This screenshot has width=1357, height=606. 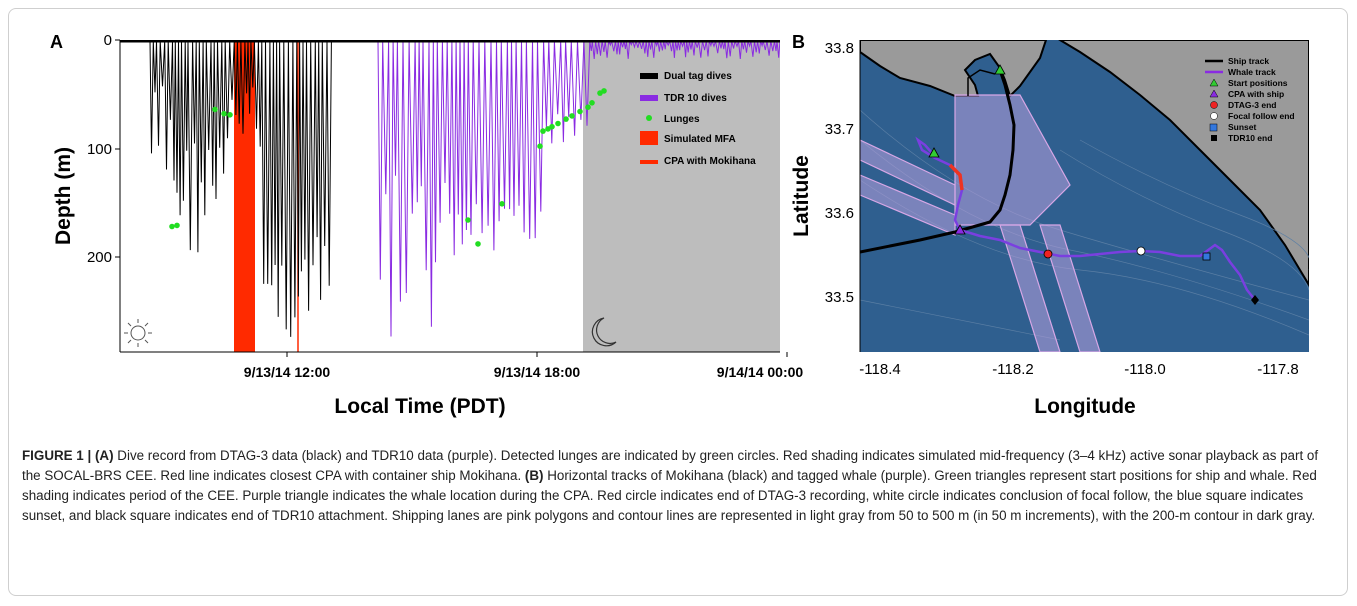 I want to click on legend-cpa-with-ship: CPA with ship, so click(x=1256, y=94).